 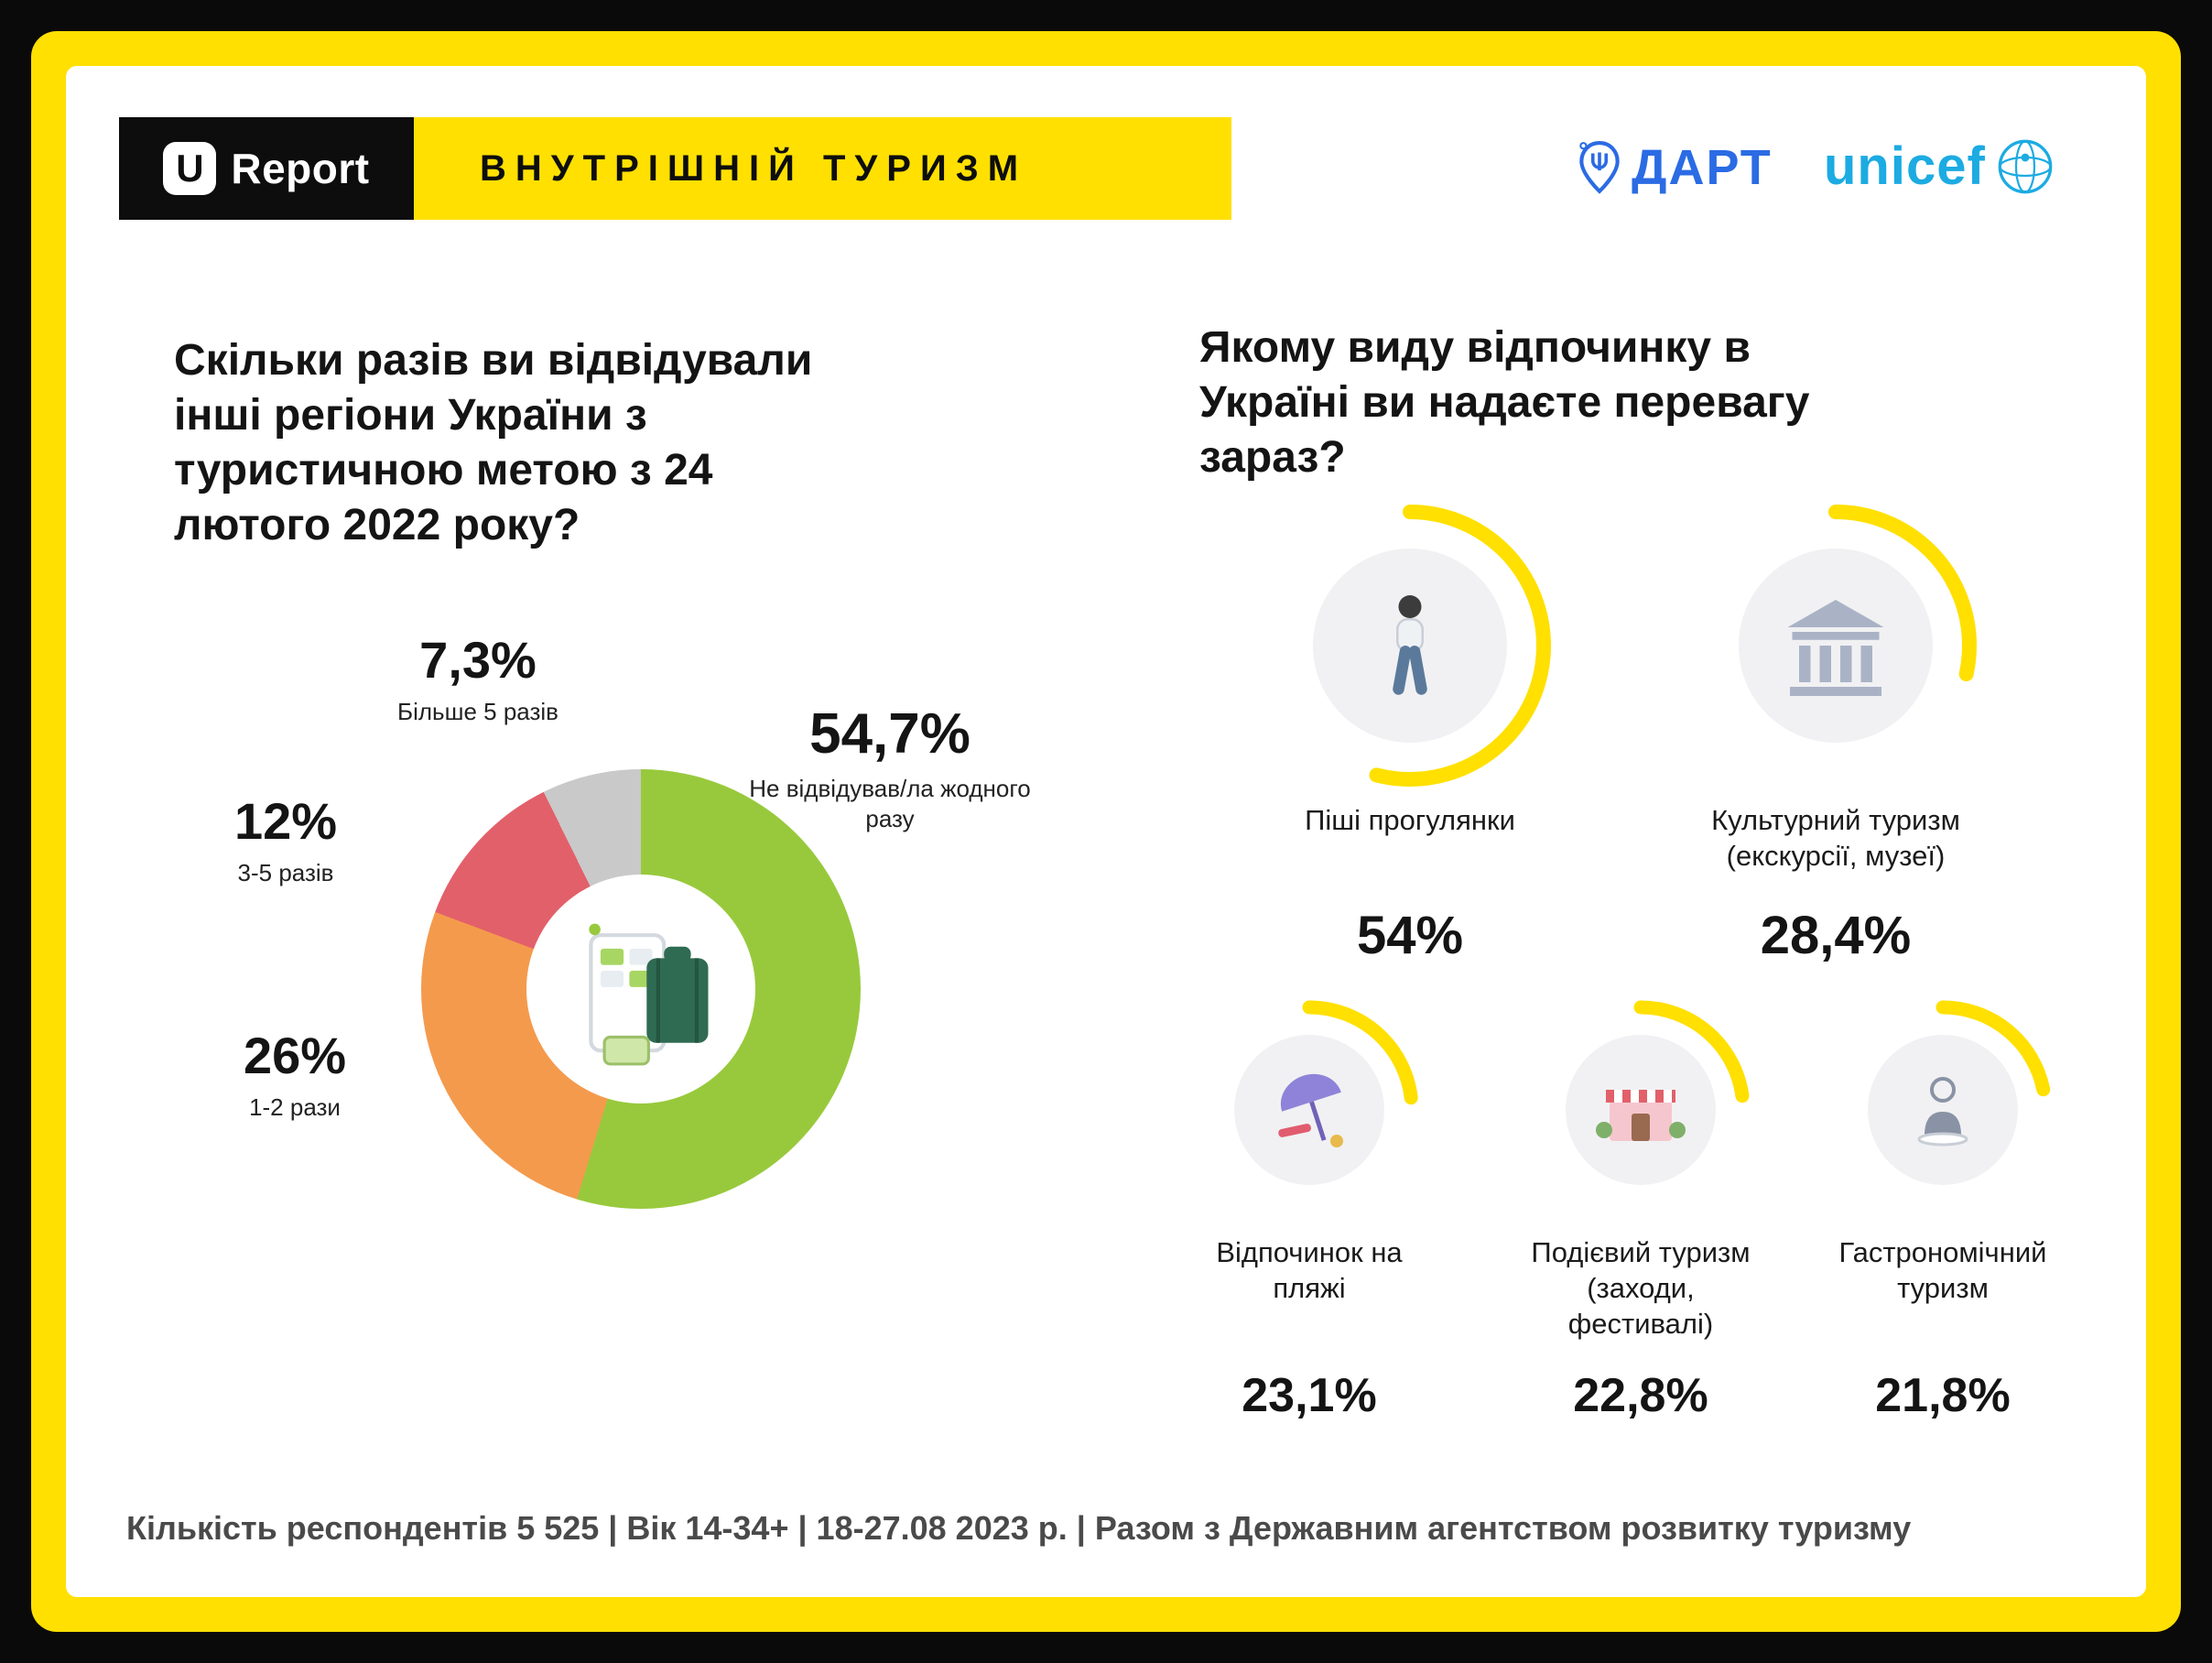 I want to click on donut-hole, so click(x=641, y=989).